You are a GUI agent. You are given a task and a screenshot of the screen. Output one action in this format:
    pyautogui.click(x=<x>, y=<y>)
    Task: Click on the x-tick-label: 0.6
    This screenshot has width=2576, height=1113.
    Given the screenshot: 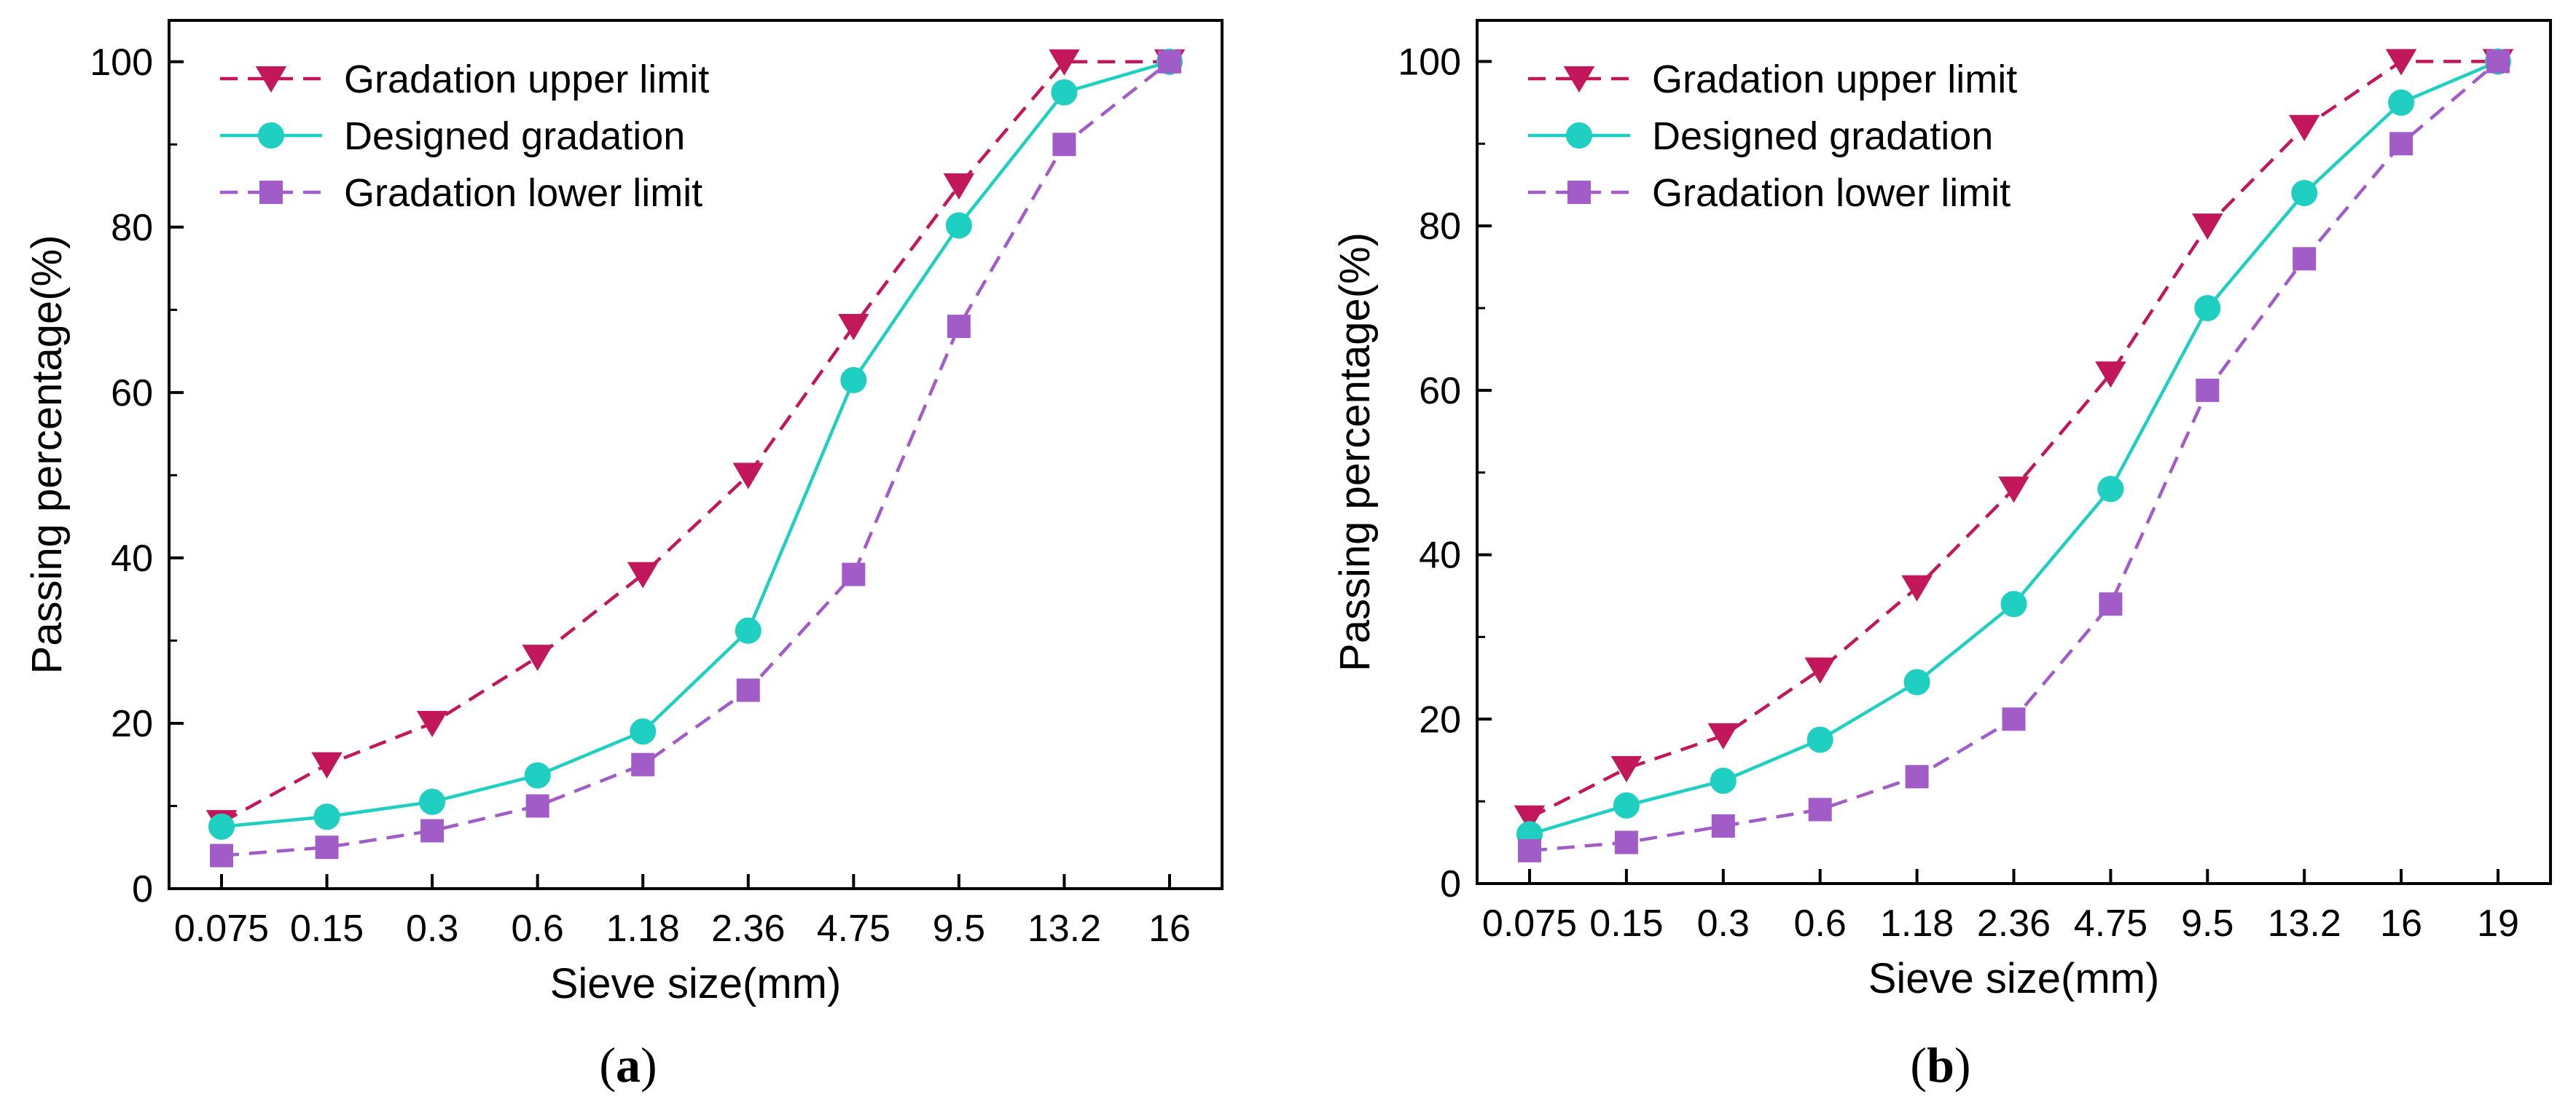 What is the action you would take?
    pyautogui.click(x=538, y=929)
    